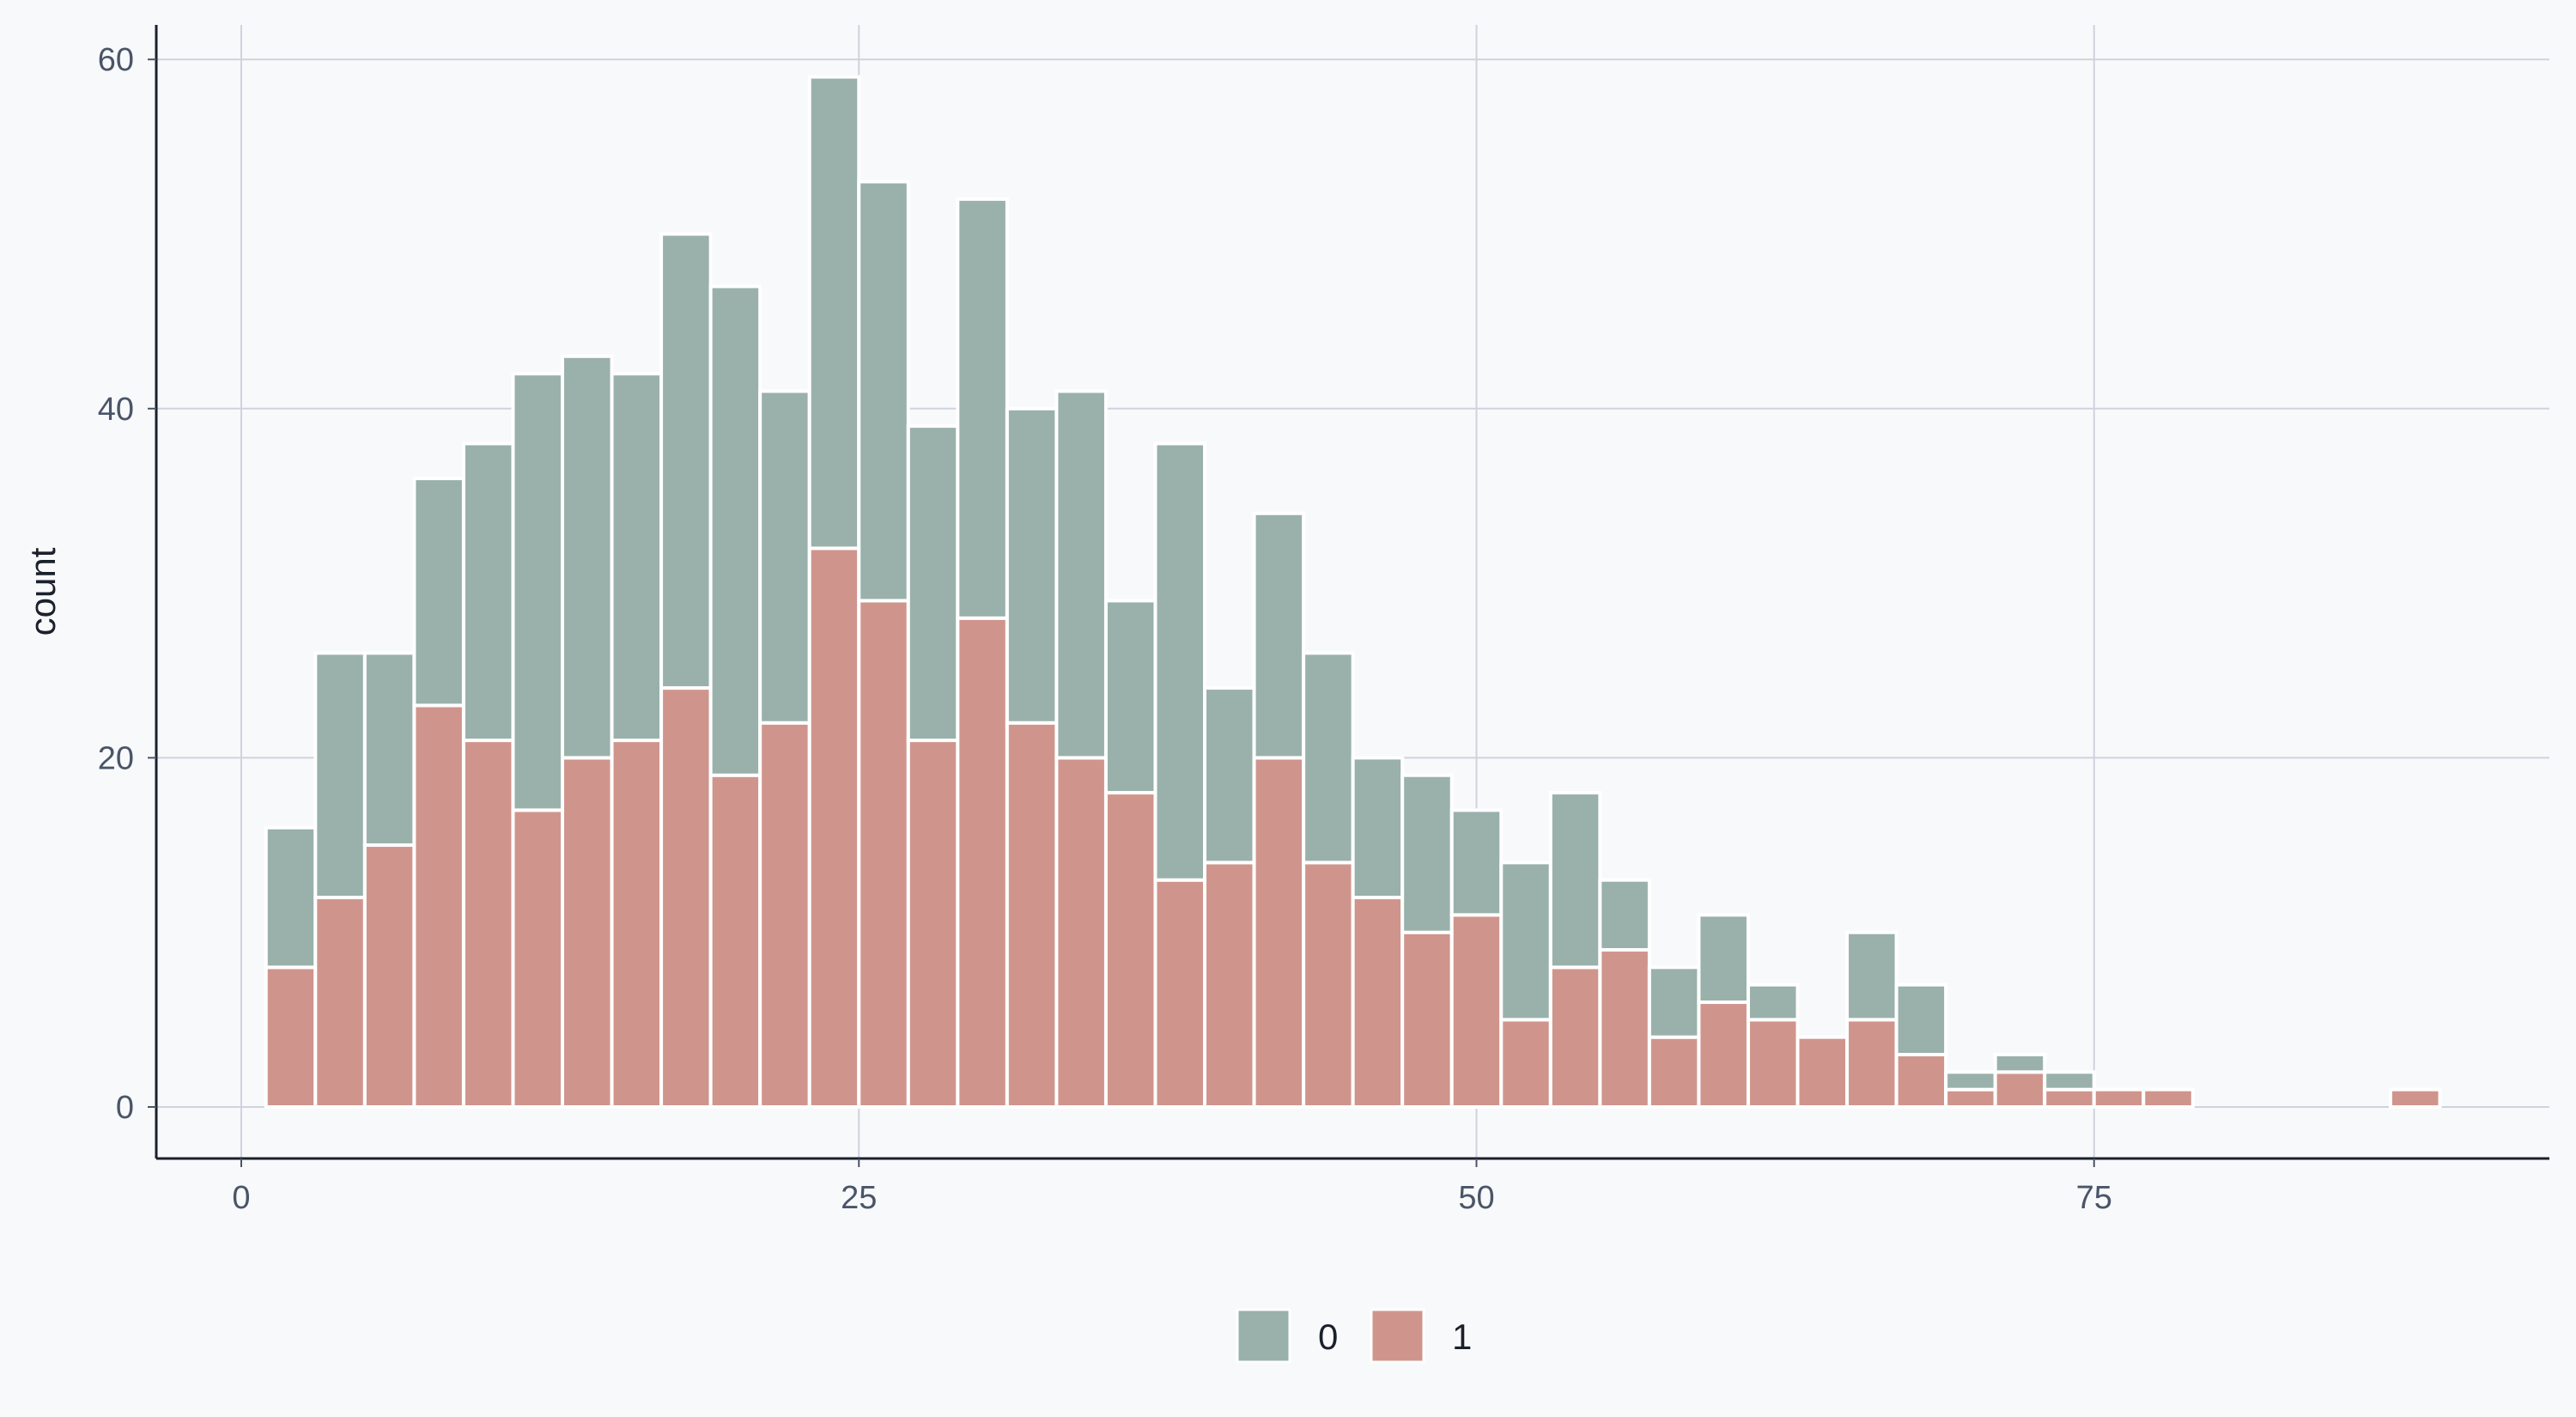  Describe the element at coordinates (241, 1198) in the screenshot. I see `x-tick-label: 0` at that location.